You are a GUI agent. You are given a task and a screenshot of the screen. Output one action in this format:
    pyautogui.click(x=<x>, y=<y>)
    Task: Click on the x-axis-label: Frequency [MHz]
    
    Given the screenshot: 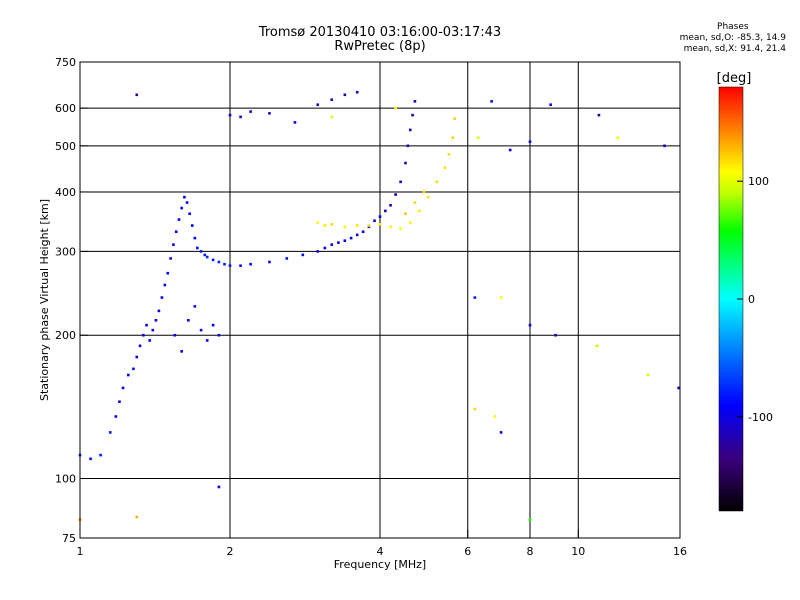 What is the action you would take?
    pyautogui.click(x=380, y=564)
    